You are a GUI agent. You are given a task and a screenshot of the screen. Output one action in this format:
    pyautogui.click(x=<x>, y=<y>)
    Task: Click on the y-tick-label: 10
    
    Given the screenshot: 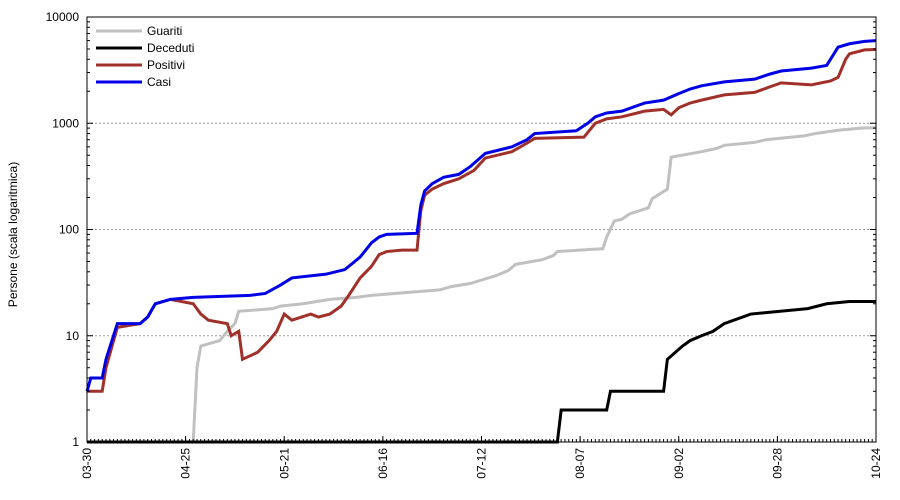 What is the action you would take?
    pyautogui.click(x=73, y=336)
    